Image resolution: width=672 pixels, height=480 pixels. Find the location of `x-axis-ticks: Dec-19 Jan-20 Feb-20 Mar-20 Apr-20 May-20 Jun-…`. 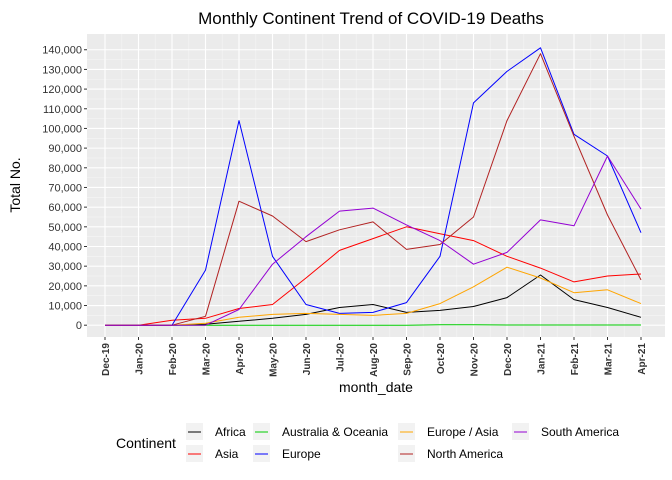

x-axis-ticks: Dec-19 Jan-20 Feb-20 Mar-20 Apr-20 May-20 Jun-… is located at coordinates (374, 357).